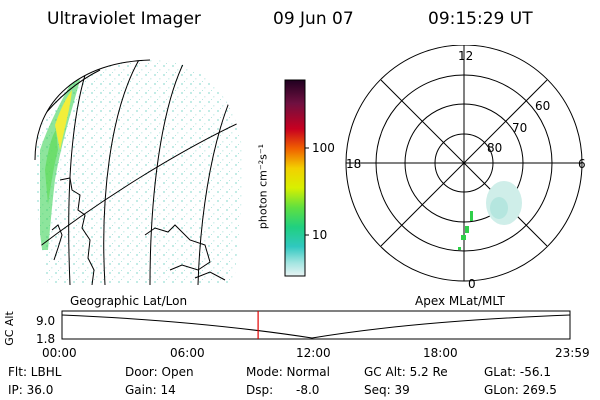 The image size is (600, 400). What do you see at coordinates (263, 186) in the screenshot?
I see `colorbar-unit-label: photon cm⁻²s⁻¹` at bounding box center [263, 186].